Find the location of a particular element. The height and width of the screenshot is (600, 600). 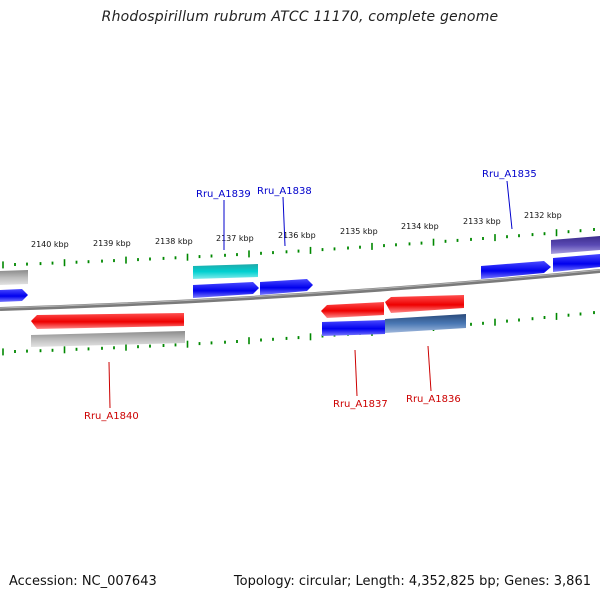

kbp-label-2140: 2140 kbp is located at coordinates (50, 244).